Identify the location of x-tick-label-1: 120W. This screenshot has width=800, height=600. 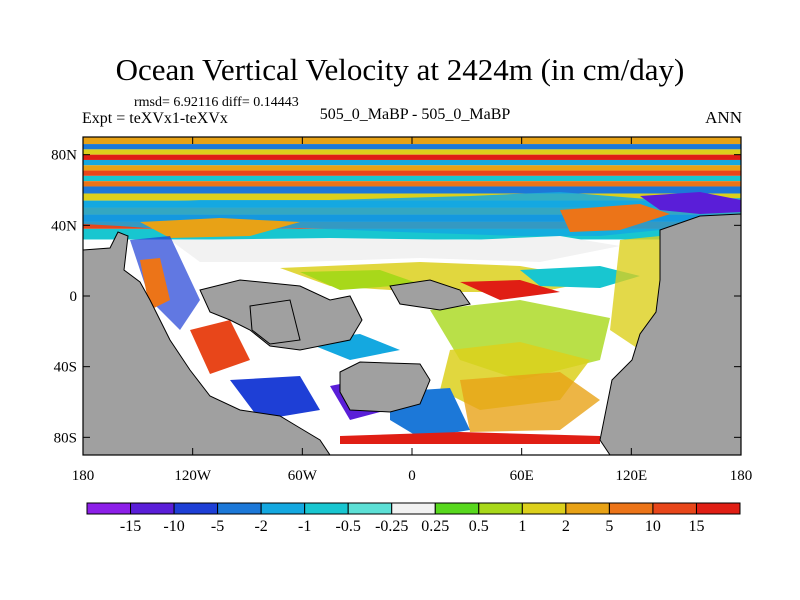
(193, 476).